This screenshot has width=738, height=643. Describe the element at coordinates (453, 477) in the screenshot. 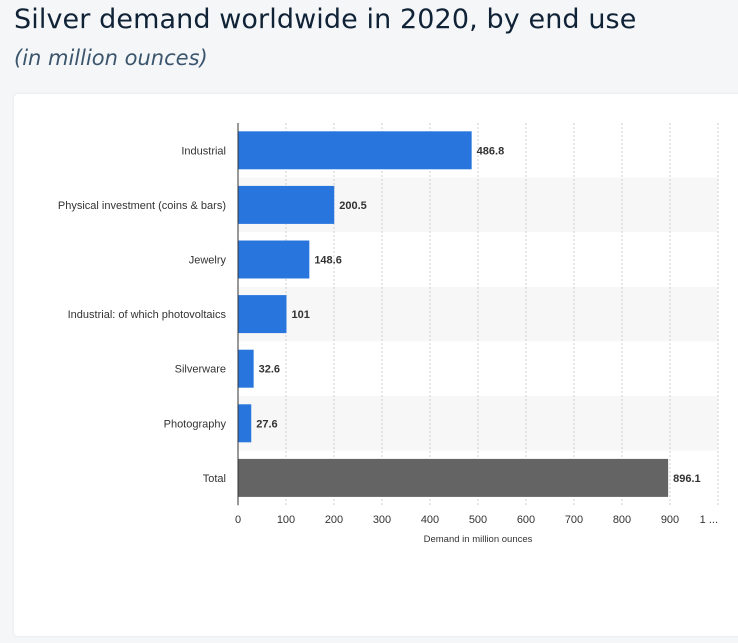

I see `bar-total` at that location.